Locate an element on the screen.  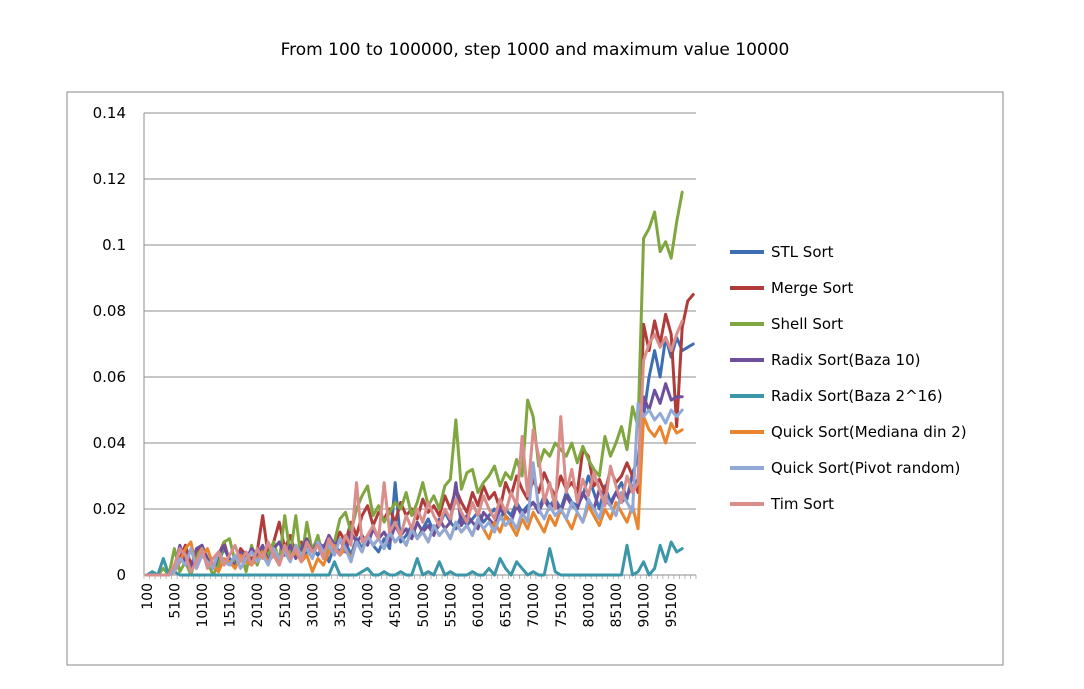
legend-label: Radix Sort(Baza 10) is located at coordinates (845, 360).